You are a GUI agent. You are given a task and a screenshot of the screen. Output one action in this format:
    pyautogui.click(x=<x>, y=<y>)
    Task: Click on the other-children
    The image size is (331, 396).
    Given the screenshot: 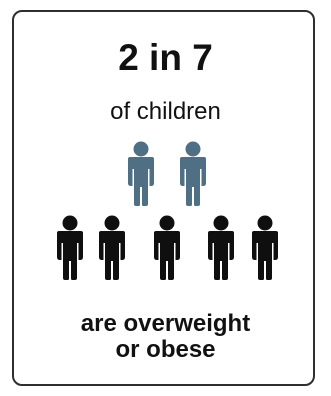 What is the action you would take?
    pyautogui.click(x=167, y=247)
    